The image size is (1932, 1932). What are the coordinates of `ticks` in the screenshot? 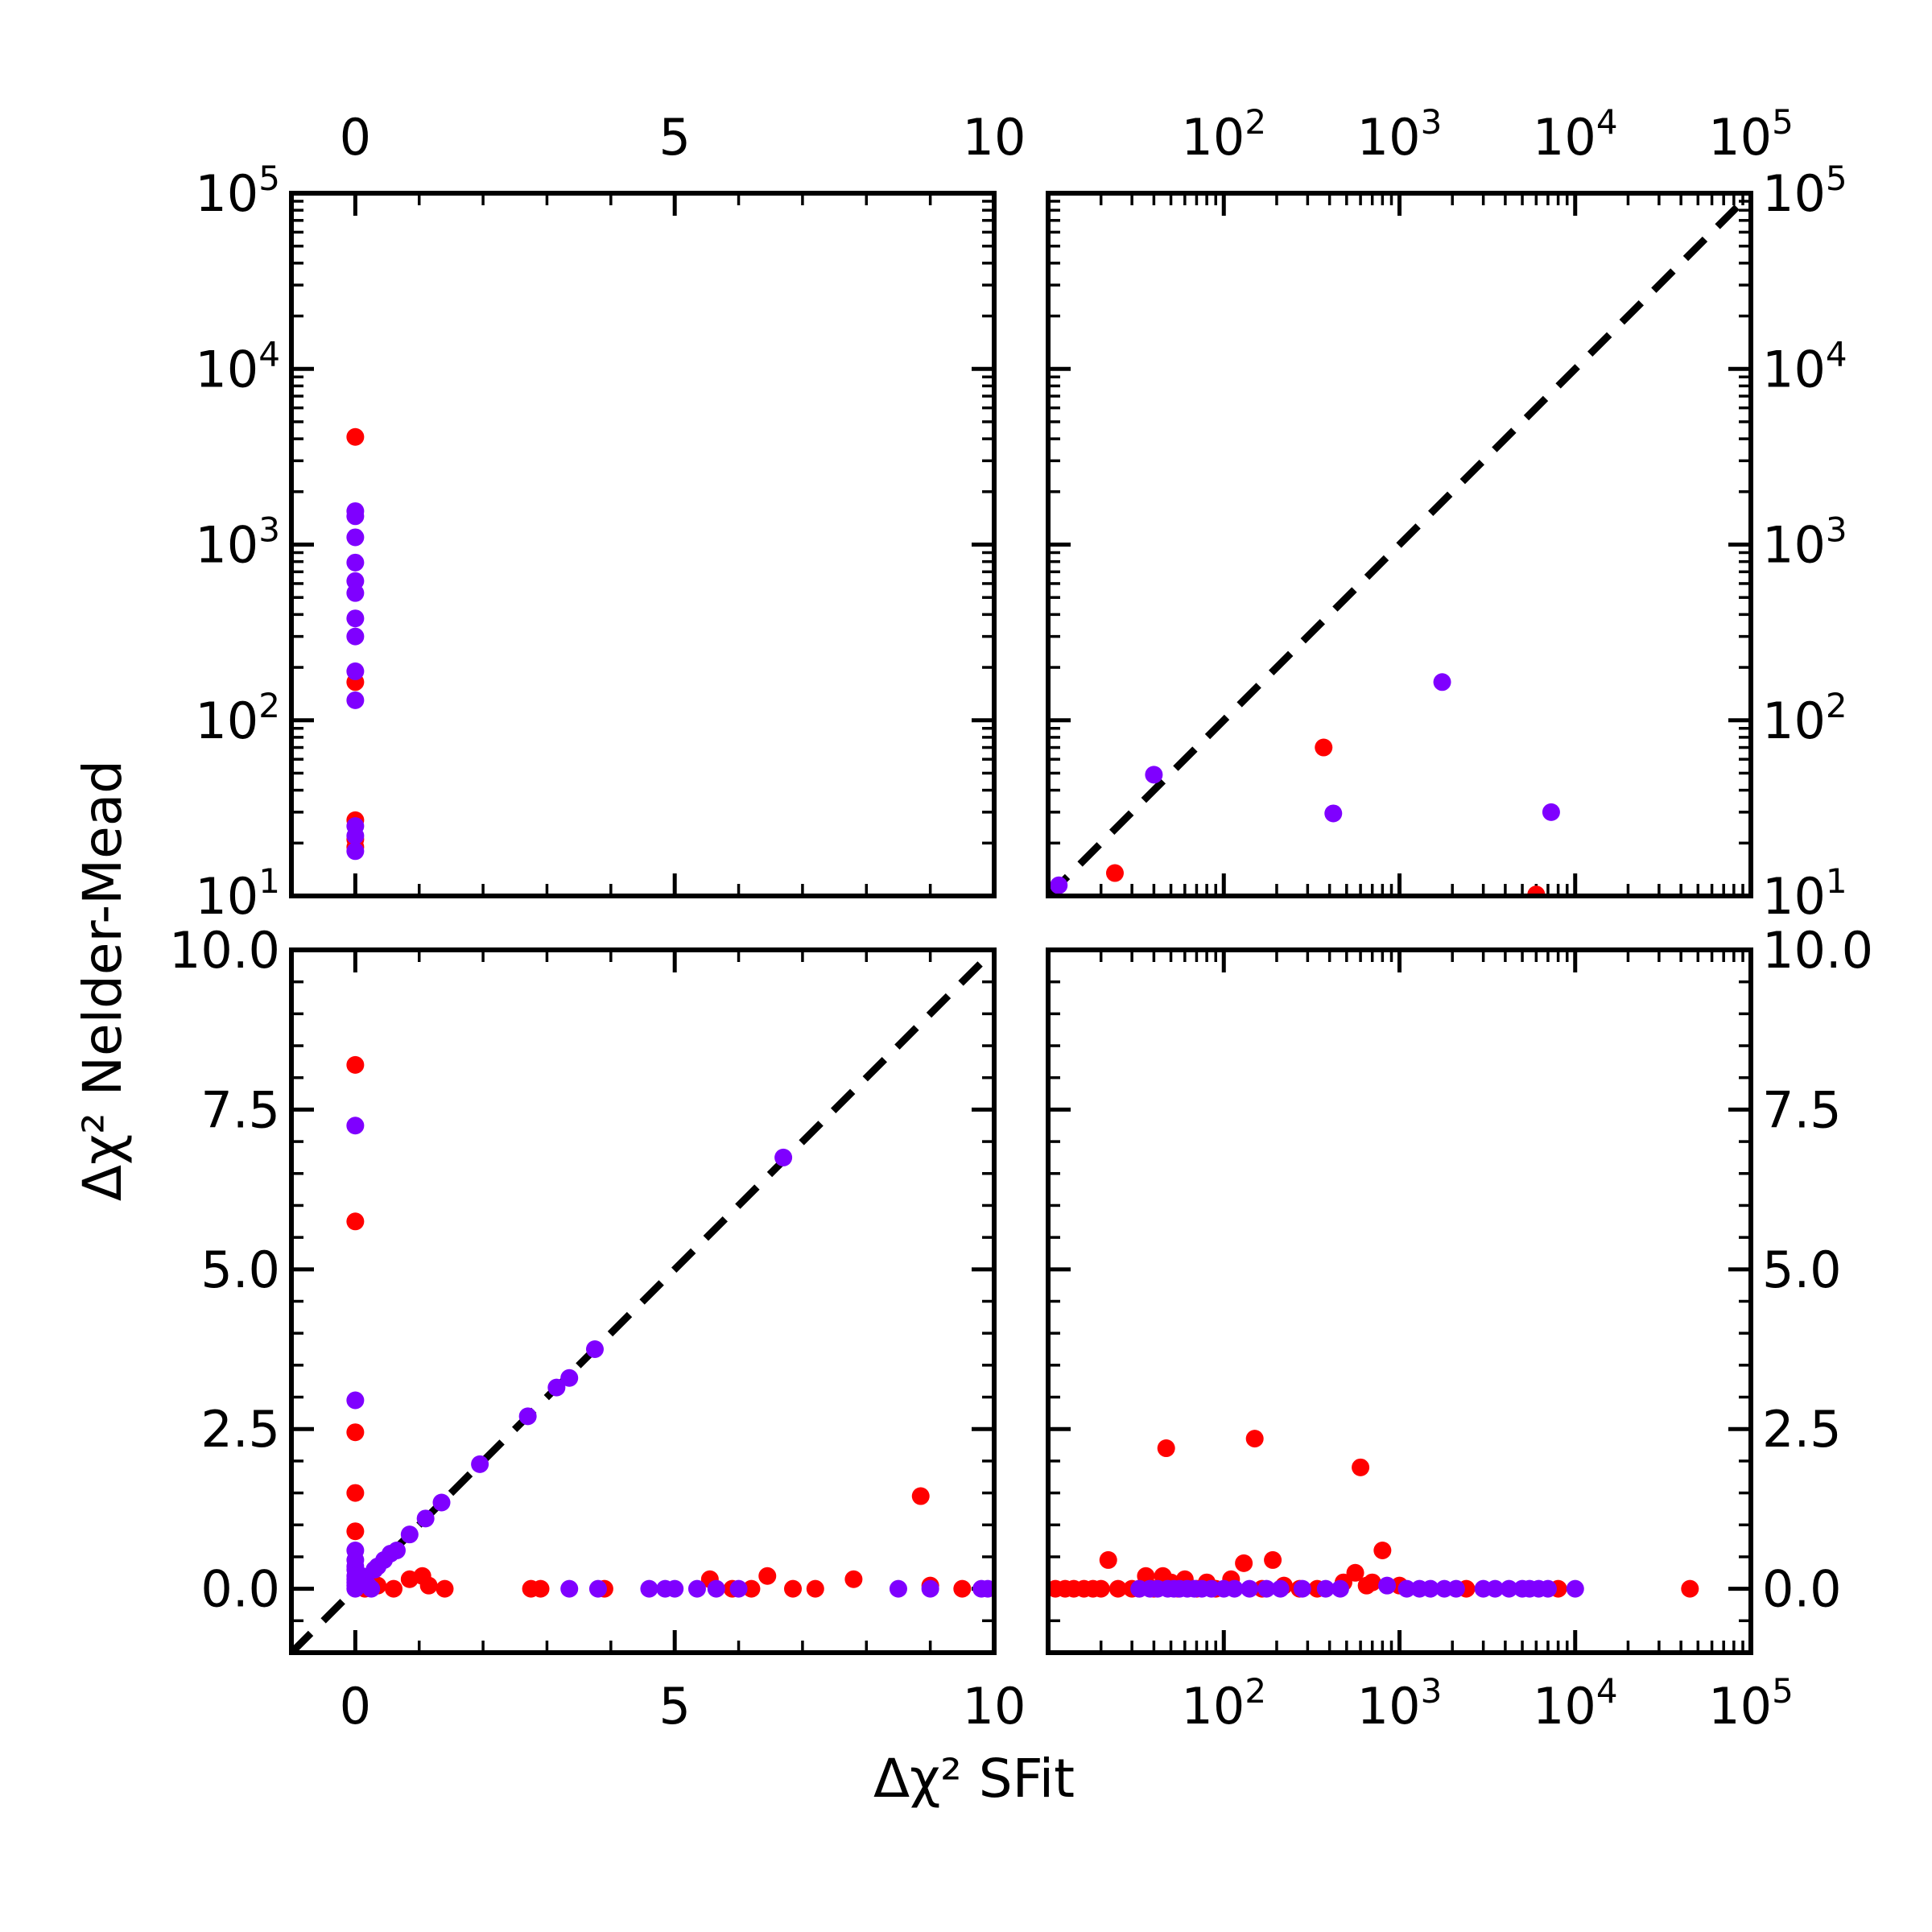 It's located at (1400, 1300).